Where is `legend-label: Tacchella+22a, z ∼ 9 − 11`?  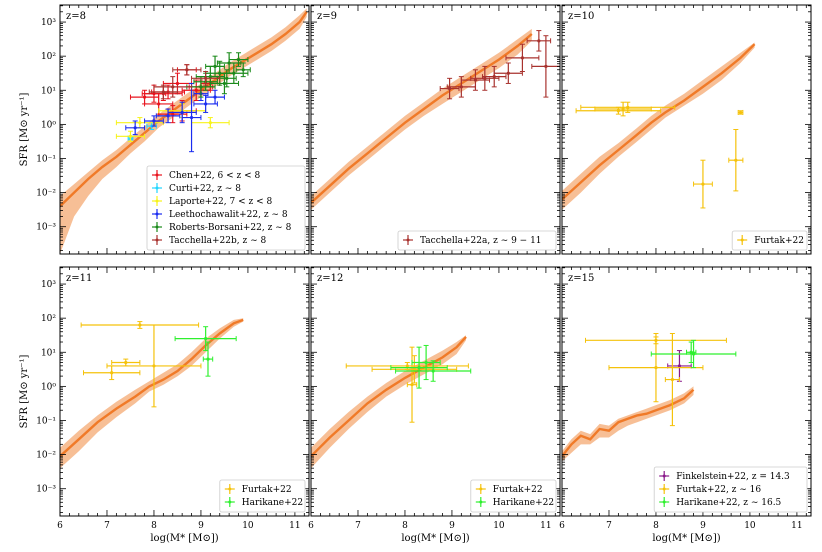
legend-label: Tacchella+22a, z ∼ 9 − 11 is located at coordinates (481, 241).